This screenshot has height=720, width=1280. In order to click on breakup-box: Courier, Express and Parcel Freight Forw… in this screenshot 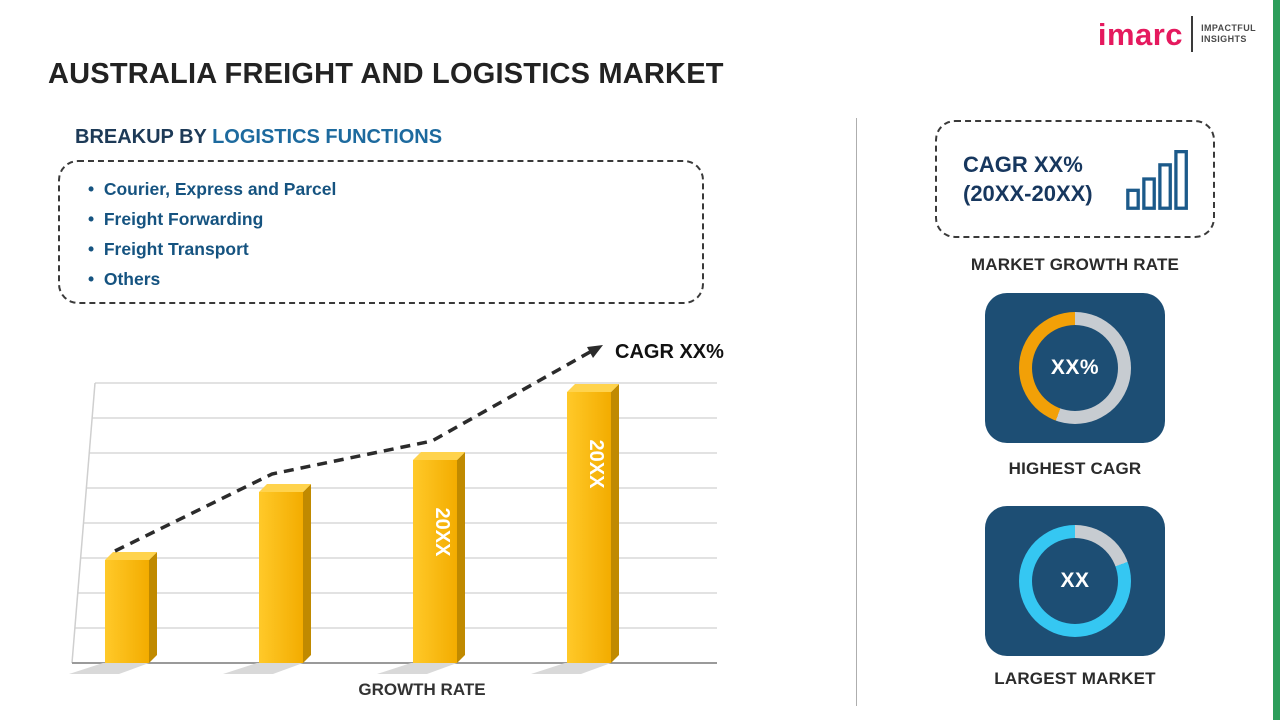, I will do `click(381, 232)`.